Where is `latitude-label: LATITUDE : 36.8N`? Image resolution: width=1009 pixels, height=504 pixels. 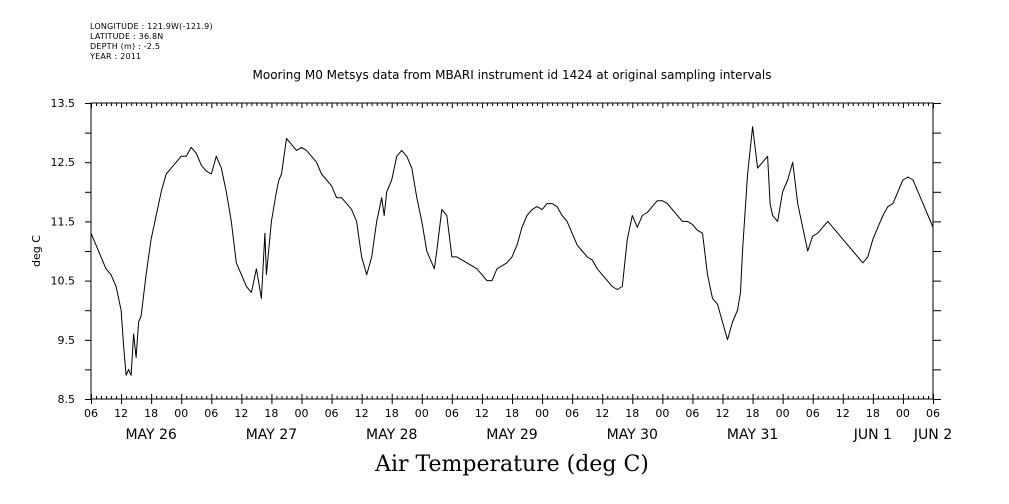 latitude-label: LATITUDE : 36.8N is located at coordinates (127, 36).